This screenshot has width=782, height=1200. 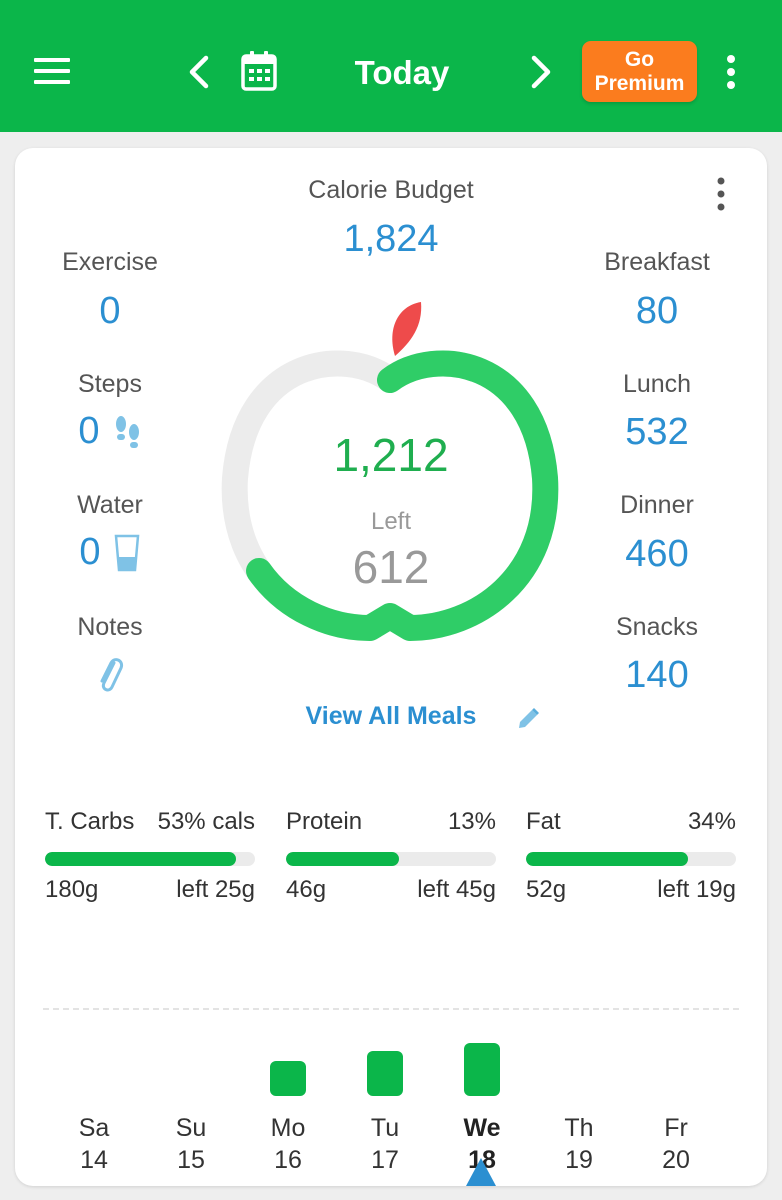 What do you see at coordinates (657, 432) in the screenshot?
I see `lunch-value: 532` at bounding box center [657, 432].